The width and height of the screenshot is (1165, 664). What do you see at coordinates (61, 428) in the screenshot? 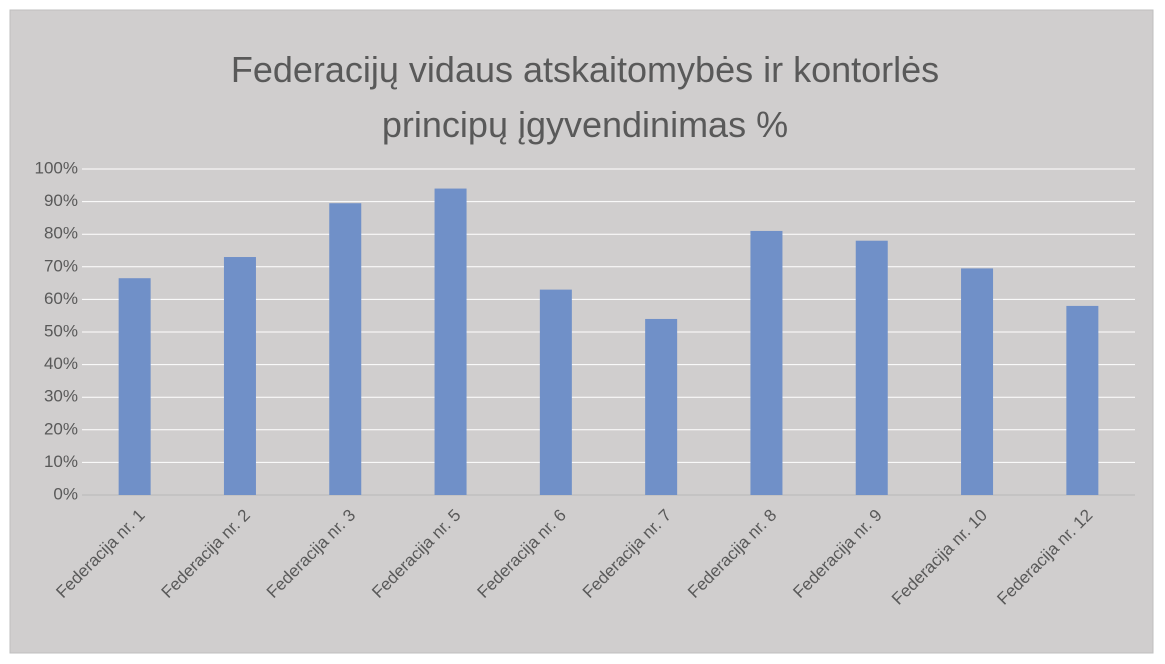
I see `y-tick-label: 20%` at bounding box center [61, 428].